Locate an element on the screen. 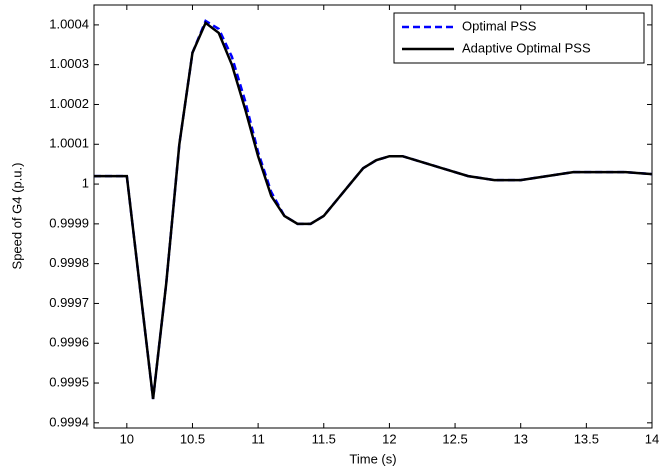 This screenshot has height=470, width=670. x-tick-label: 12 is located at coordinates (389, 438).